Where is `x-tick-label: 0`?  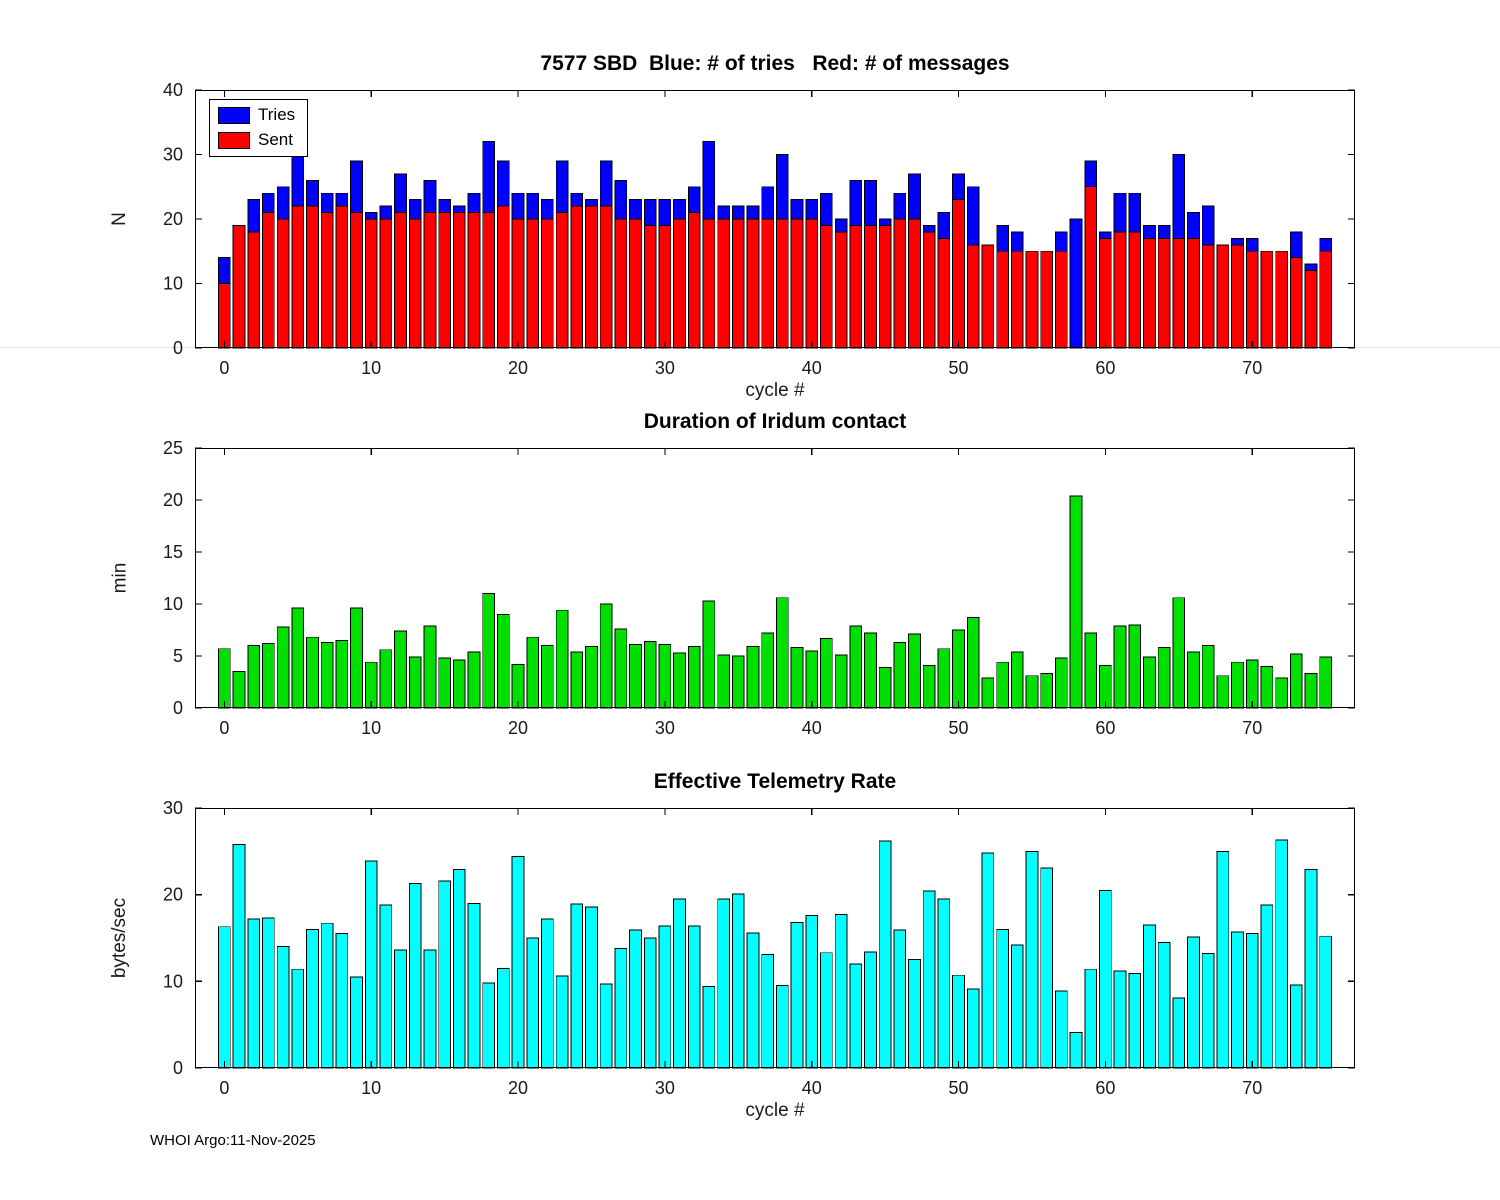 x-tick-label: 0 is located at coordinates (224, 1088).